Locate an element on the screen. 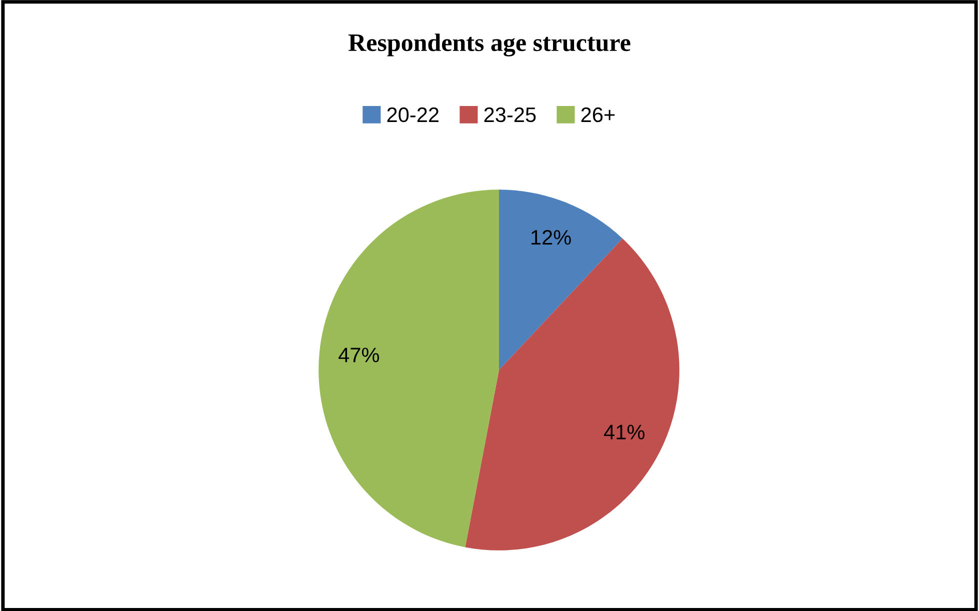  data-label: 12% is located at coordinates (551, 237).